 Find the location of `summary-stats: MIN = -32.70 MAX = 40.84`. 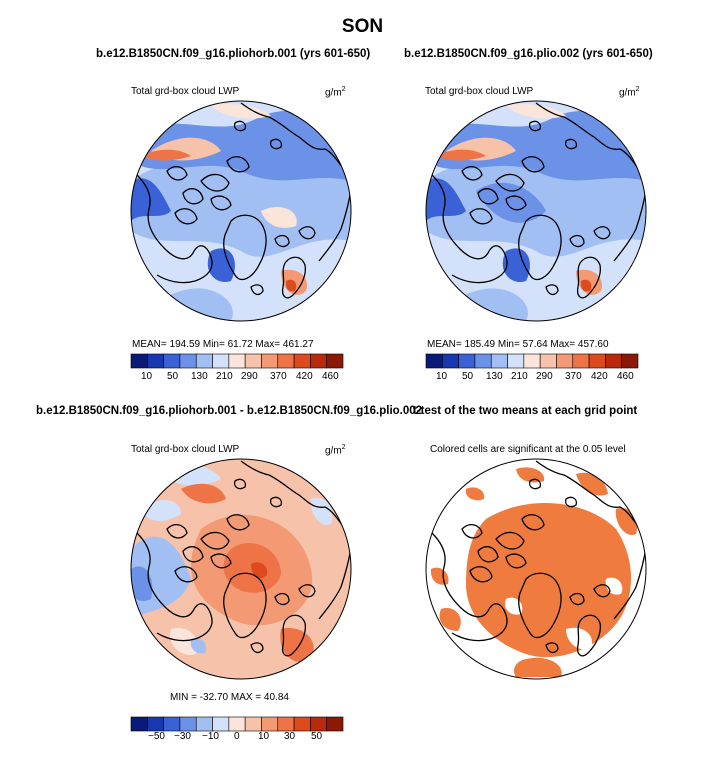

summary-stats: MIN = -32.70 MAX = 40.84 is located at coordinates (229, 697).